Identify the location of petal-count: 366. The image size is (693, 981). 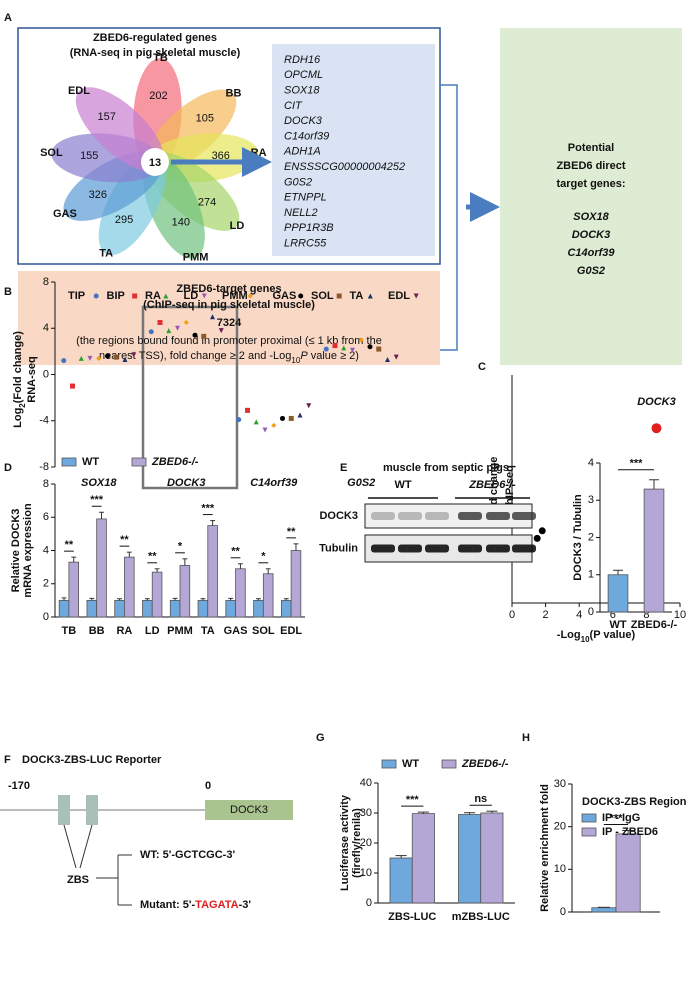
(221, 156).